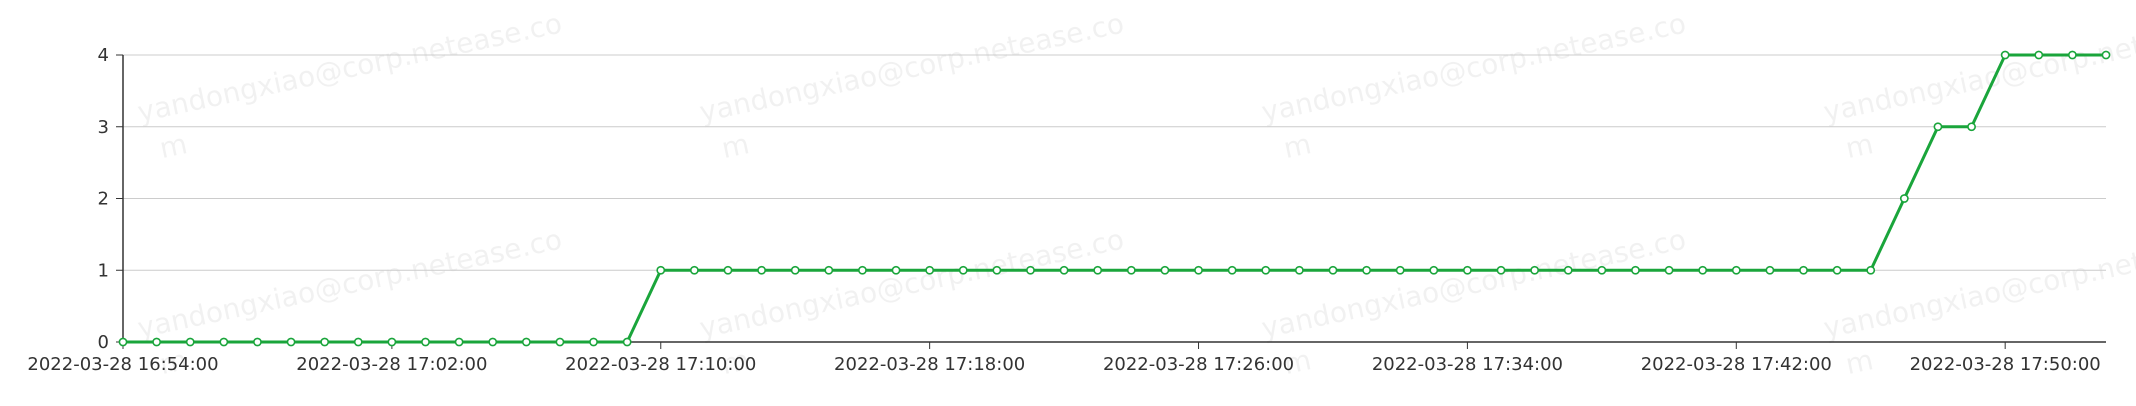 This screenshot has height=406, width=2136. I want to click on x-tick-label: 2022-03-28 17:02:00, so click(391, 364).